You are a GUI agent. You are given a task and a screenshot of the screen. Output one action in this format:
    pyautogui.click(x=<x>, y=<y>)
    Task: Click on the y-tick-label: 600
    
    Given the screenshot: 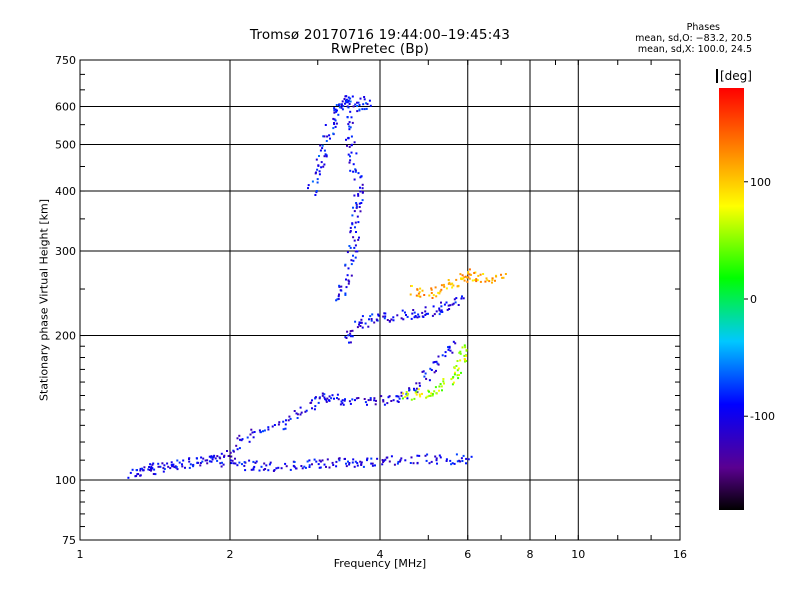 What is the action you would take?
    pyautogui.click(x=65, y=107)
    